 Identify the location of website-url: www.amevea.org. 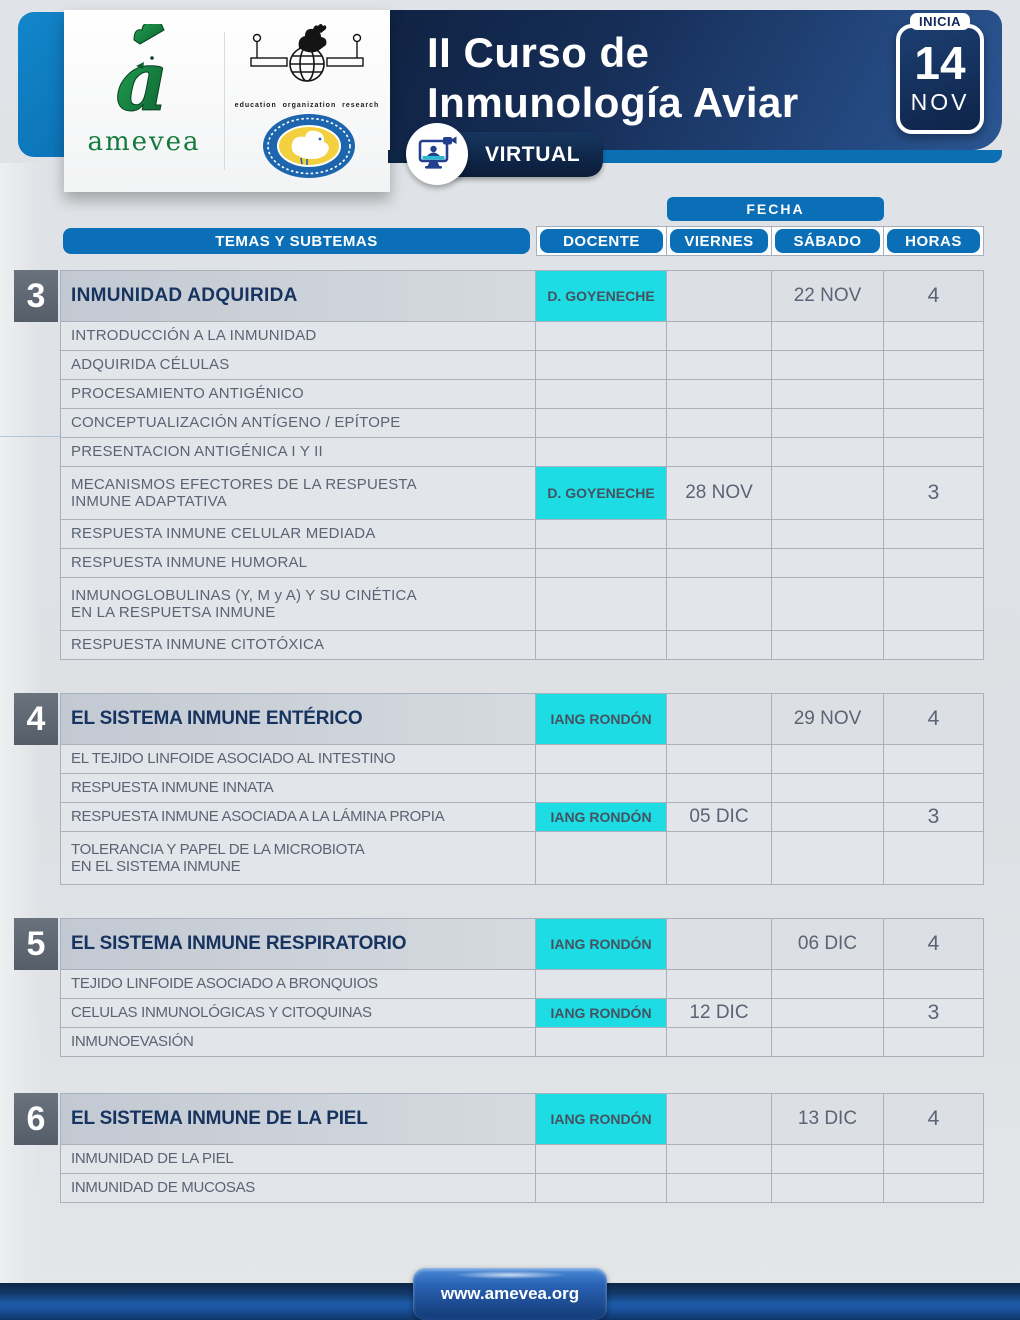
(510, 1293).